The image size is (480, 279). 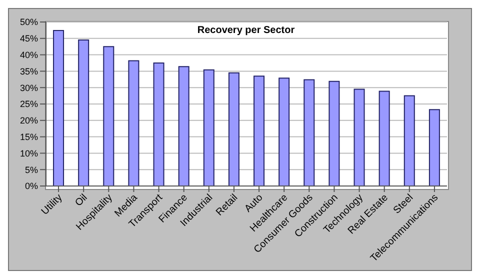 What do you see at coordinates (31, 169) in the screenshot?
I see `y-tick-label: 5%` at bounding box center [31, 169].